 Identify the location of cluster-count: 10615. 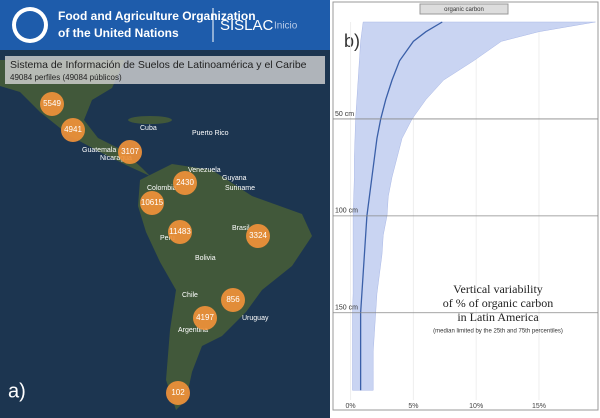
(152, 202).